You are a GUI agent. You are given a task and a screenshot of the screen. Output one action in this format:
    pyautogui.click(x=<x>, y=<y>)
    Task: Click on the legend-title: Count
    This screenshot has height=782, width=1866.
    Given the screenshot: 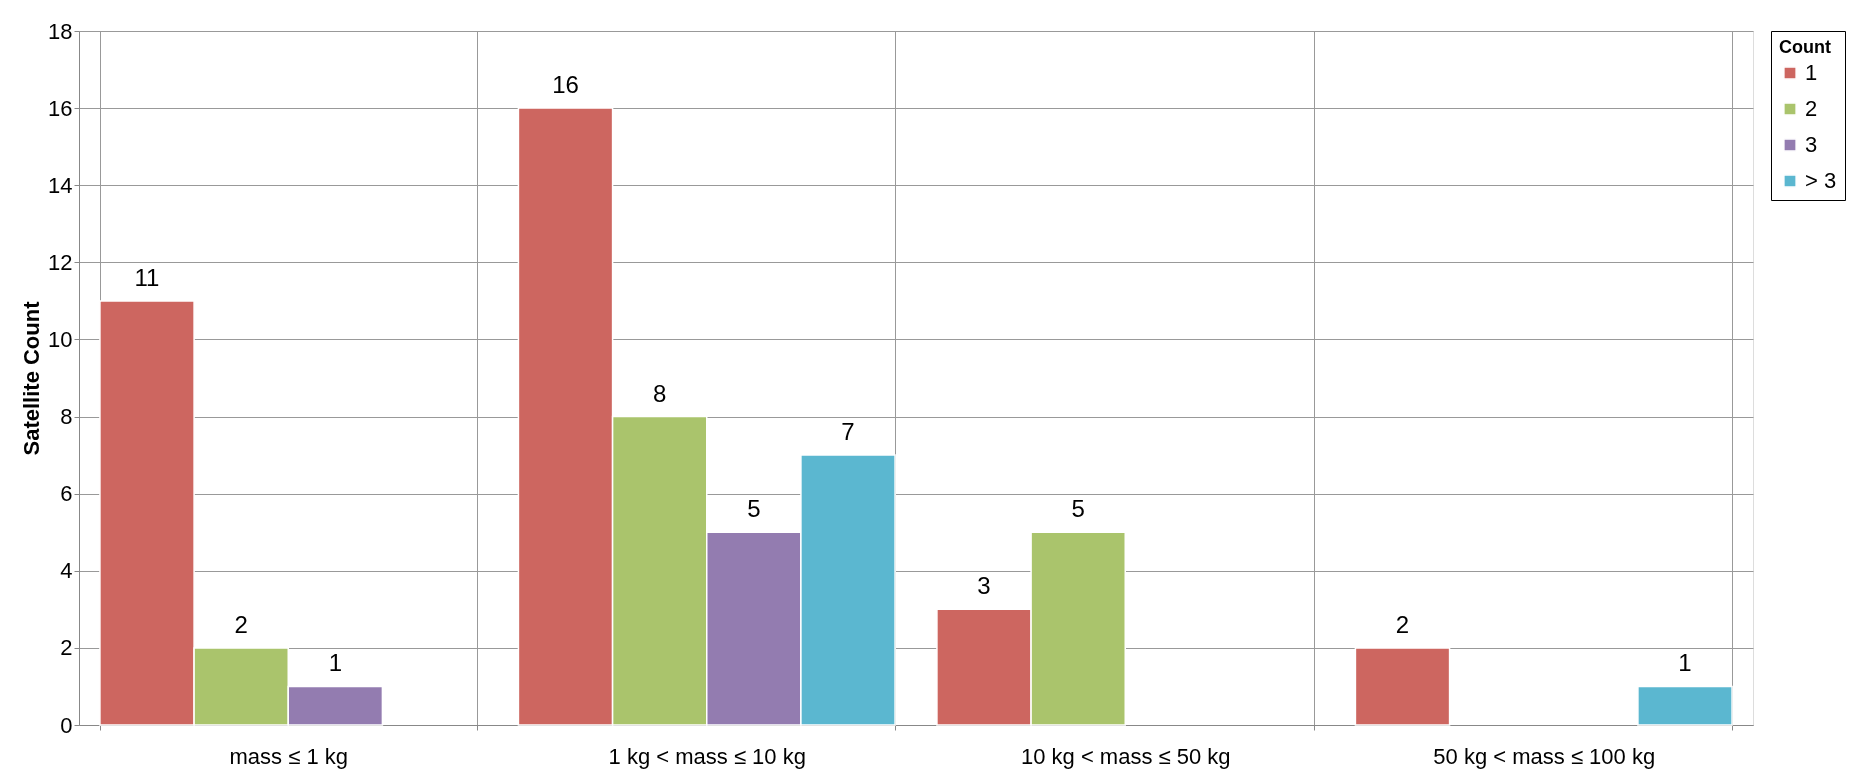 What is the action you would take?
    pyautogui.click(x=1805, y=47)
    